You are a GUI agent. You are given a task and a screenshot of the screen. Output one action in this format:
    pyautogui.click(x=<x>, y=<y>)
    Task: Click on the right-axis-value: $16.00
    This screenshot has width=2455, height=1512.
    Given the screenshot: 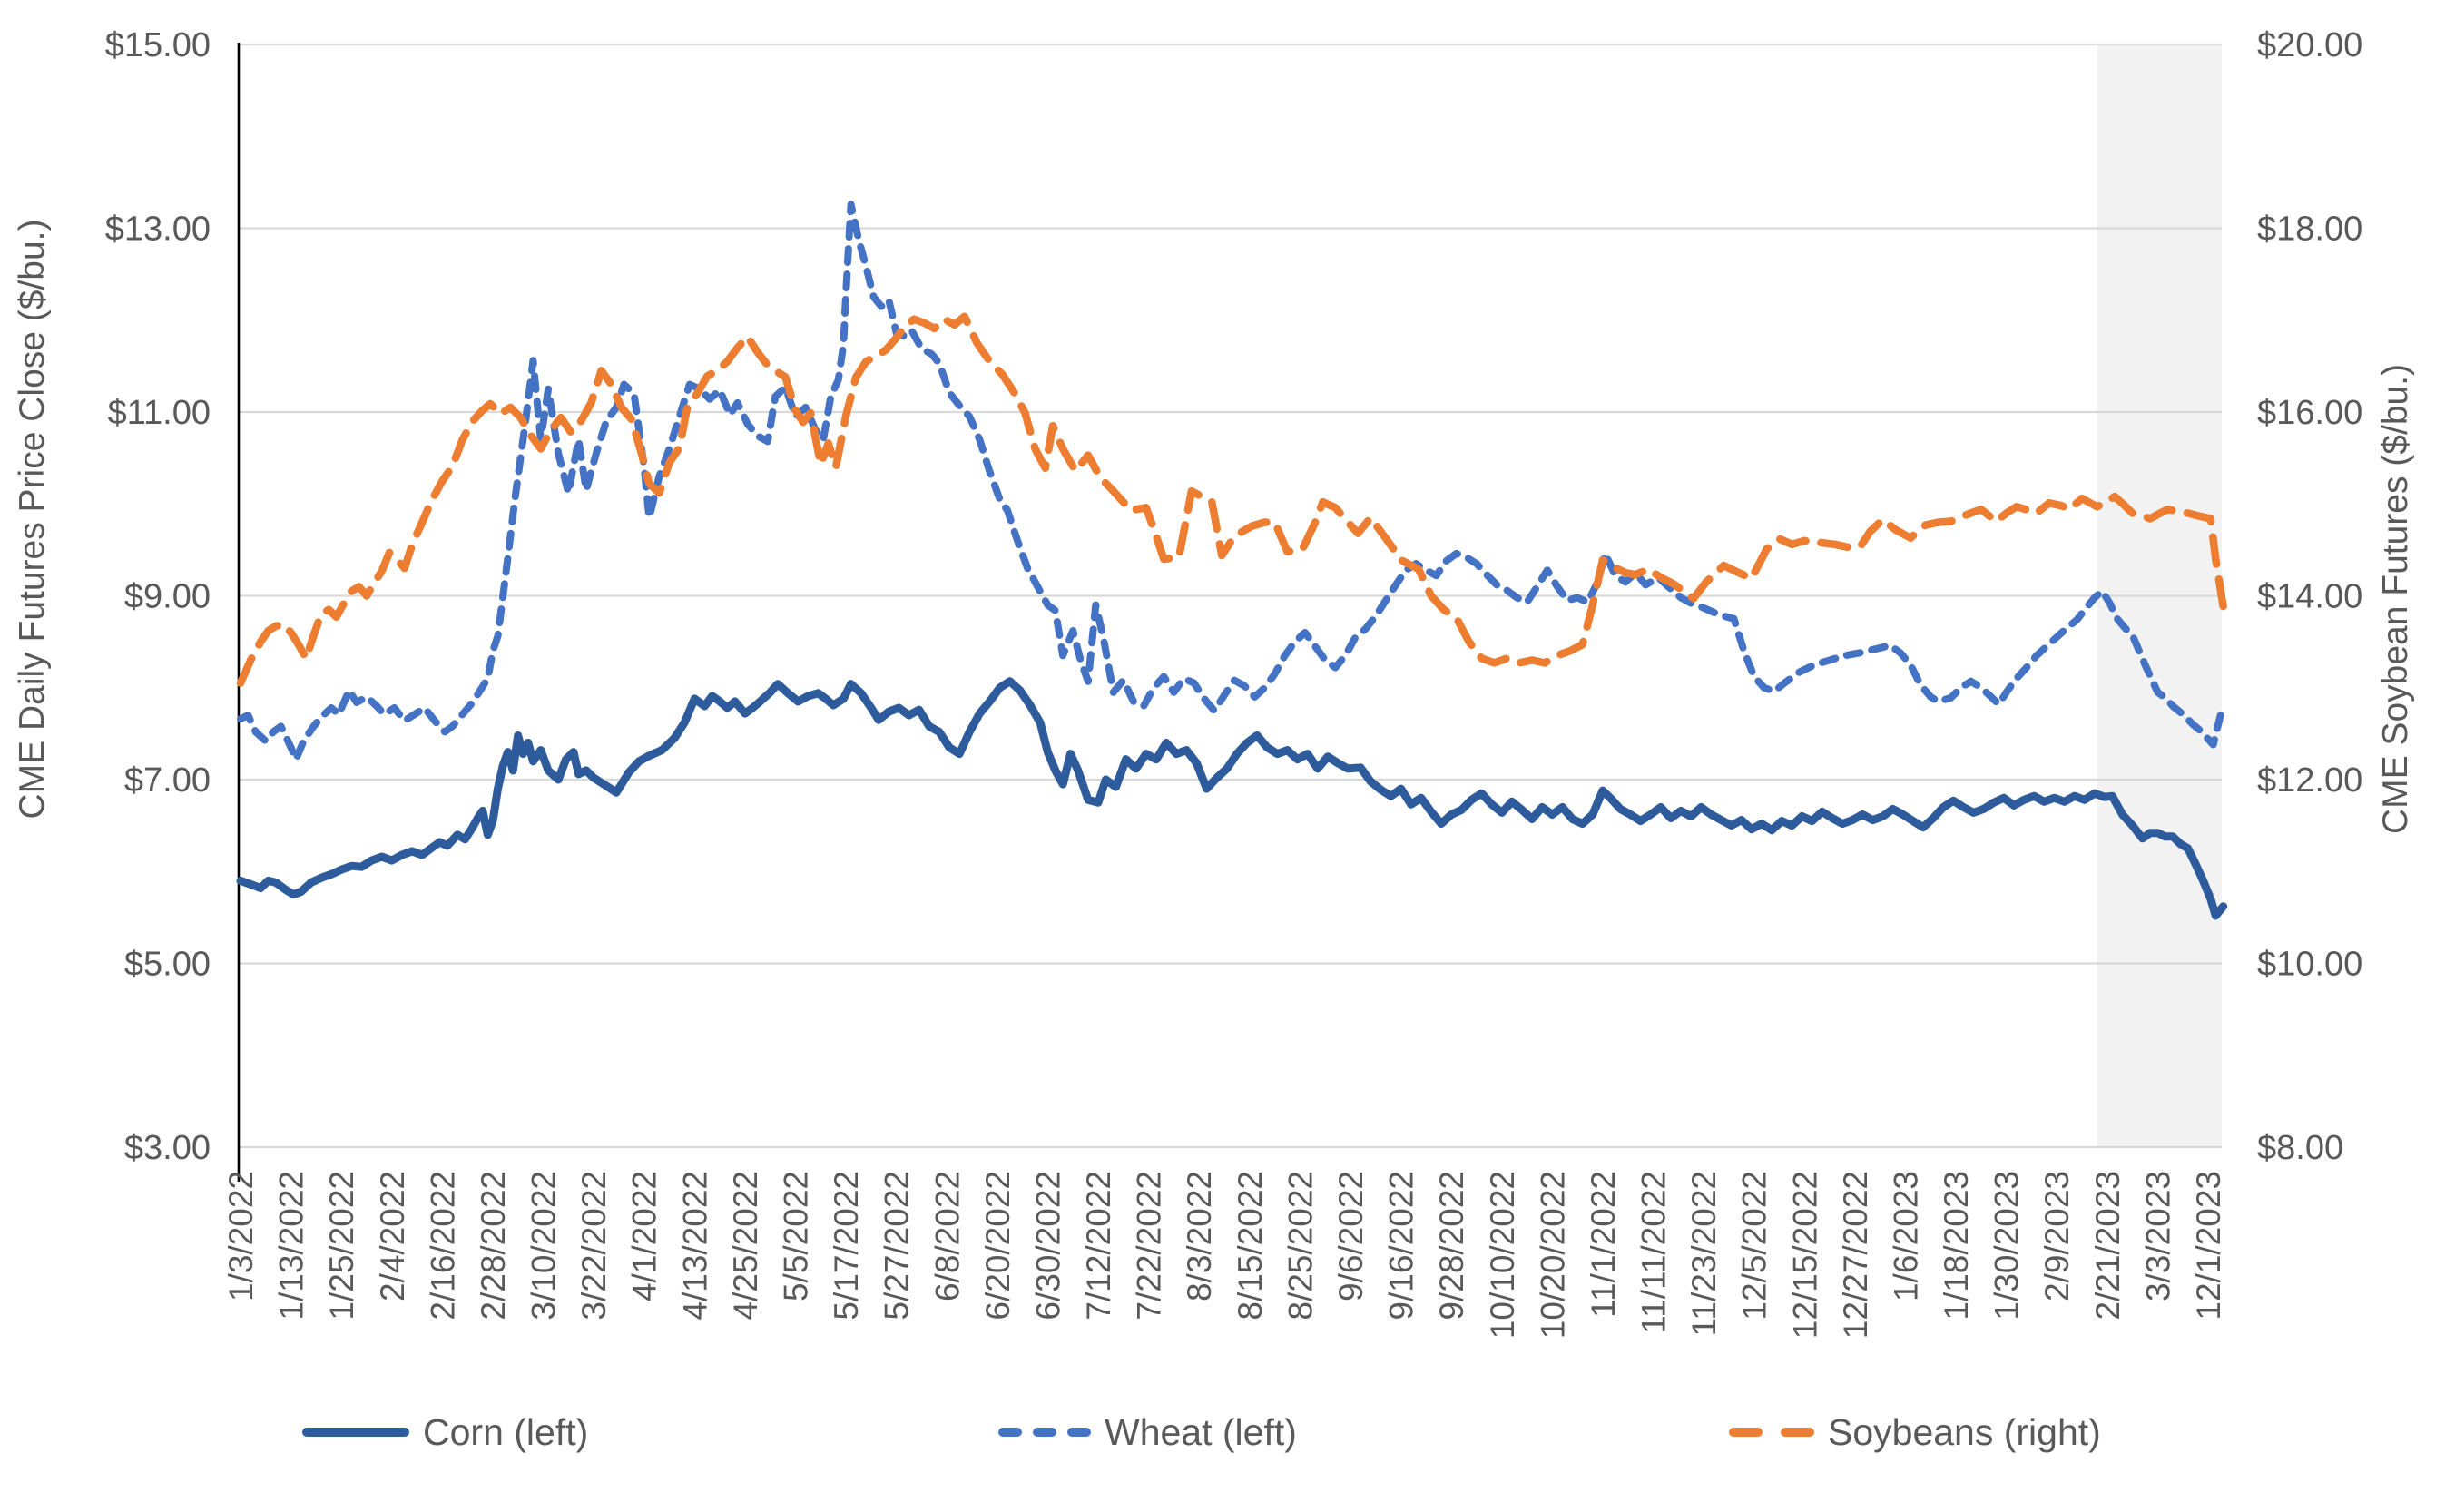 What is the action you would take?
    pyautogui.click(x=2309, y=413)
    